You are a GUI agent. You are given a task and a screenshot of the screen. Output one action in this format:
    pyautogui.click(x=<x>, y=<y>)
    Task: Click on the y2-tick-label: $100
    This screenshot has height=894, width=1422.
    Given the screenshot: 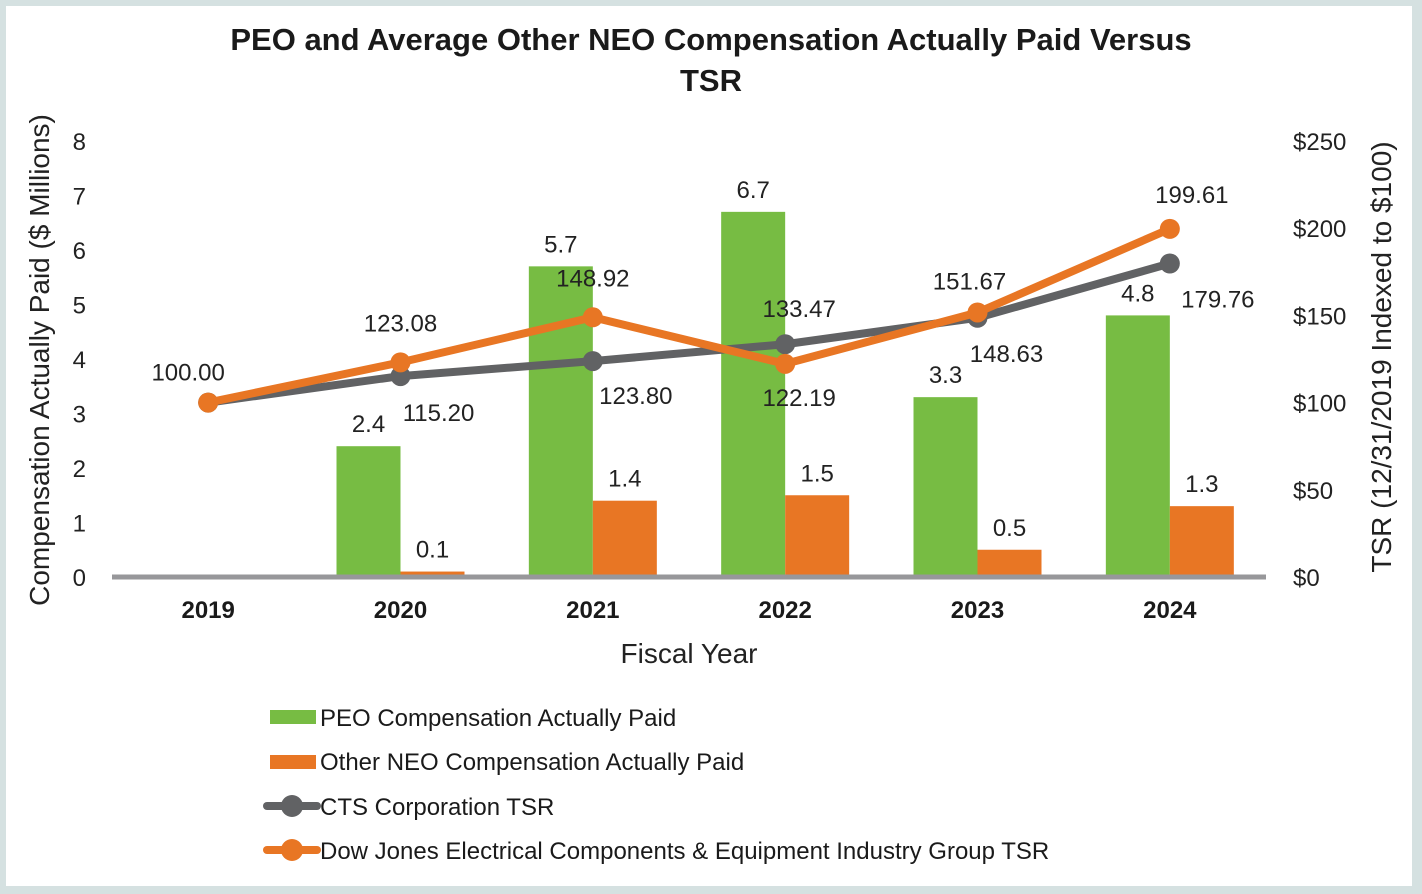 What is the action you would take?
    pyautogui.click(x=1319, y=404)
    